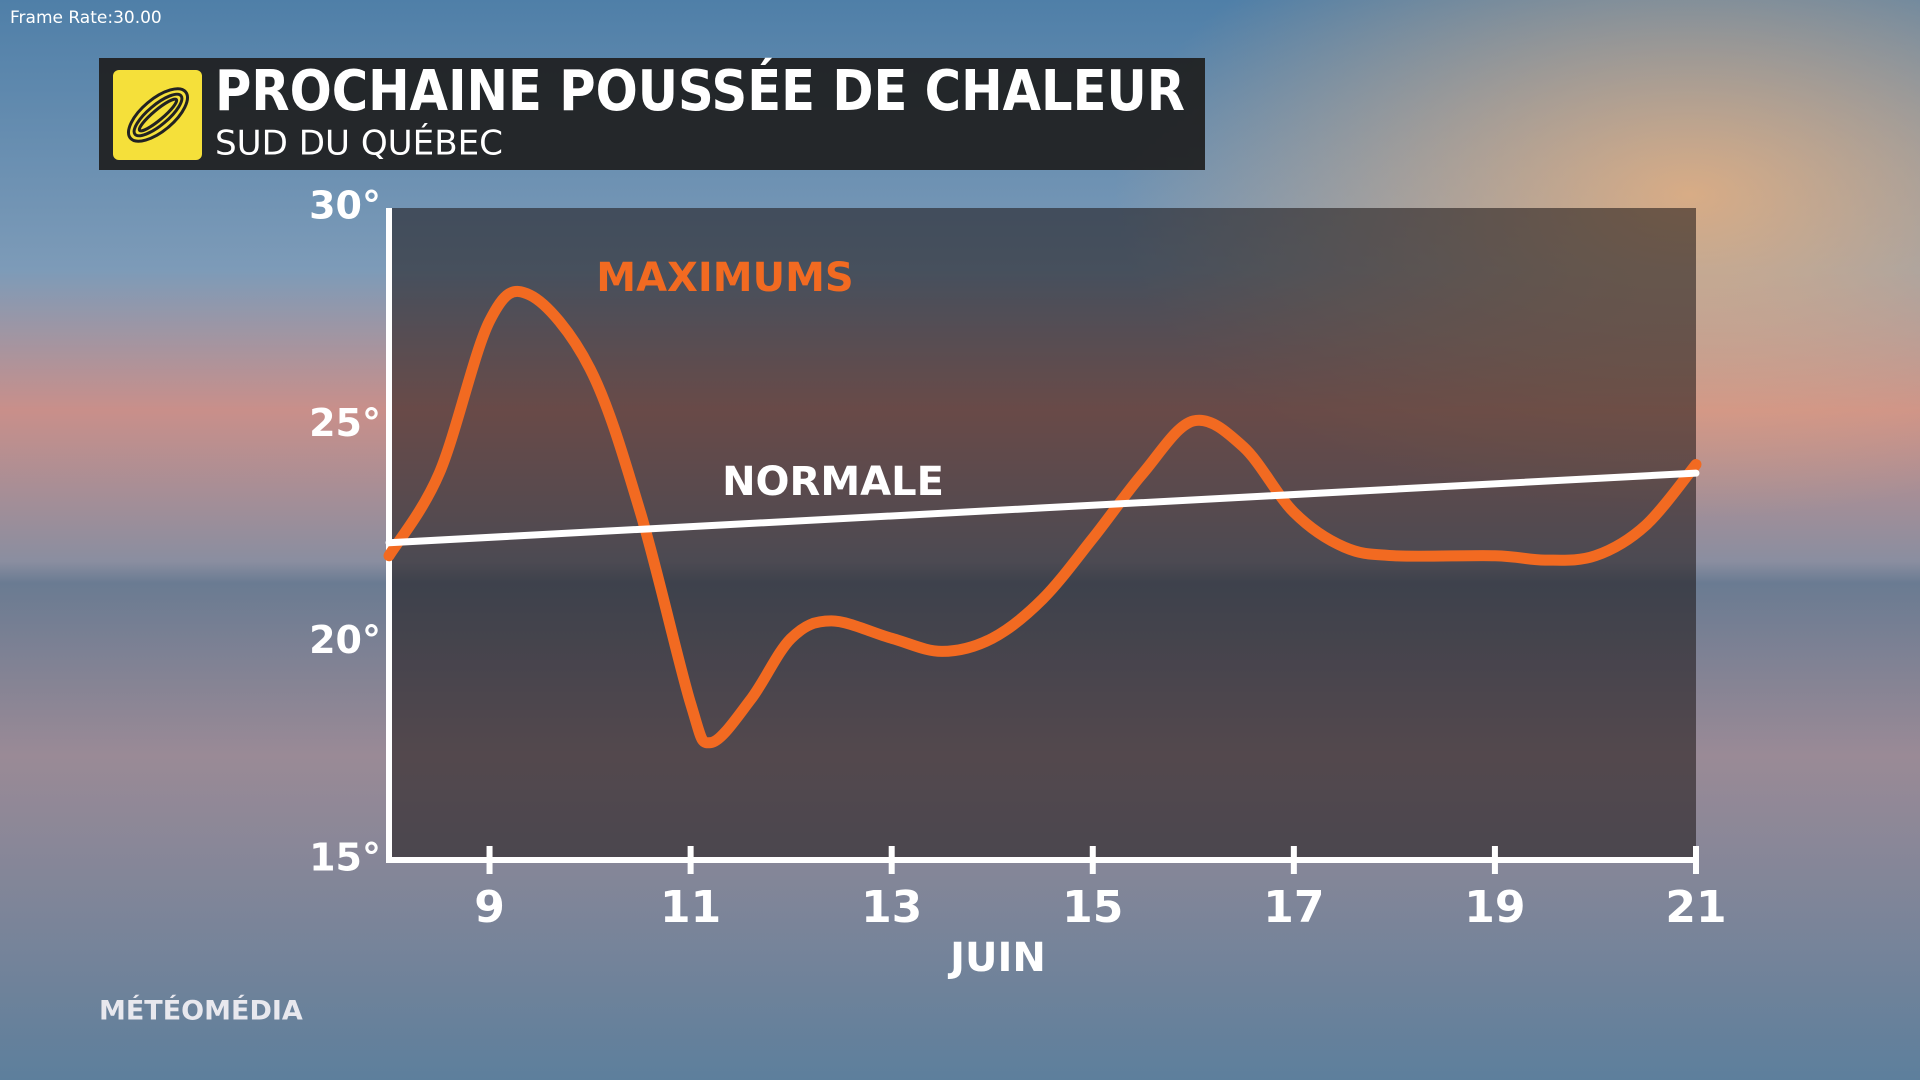 This screenshot has height=1080, width=1920. I want to click on x-tick-label: 13, so click(891, 907).